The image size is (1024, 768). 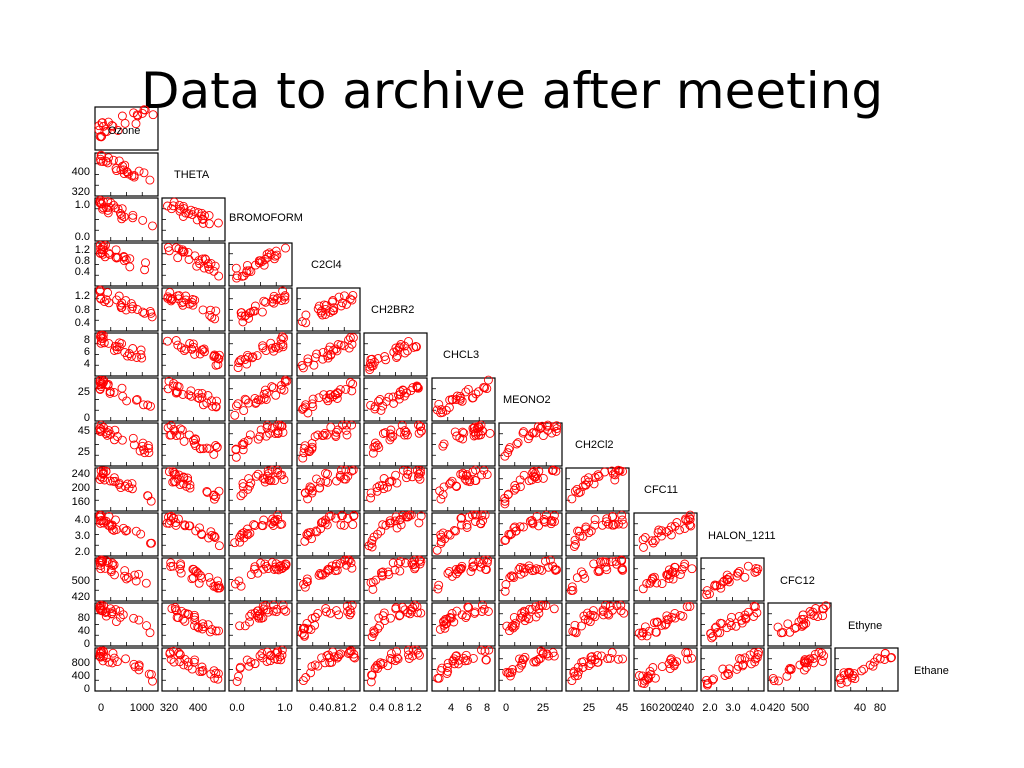 What do you see at coordinates (82, 323) in the screenshot?
I see `y-tick-label: 0.4` at bounding box center [82, 323].